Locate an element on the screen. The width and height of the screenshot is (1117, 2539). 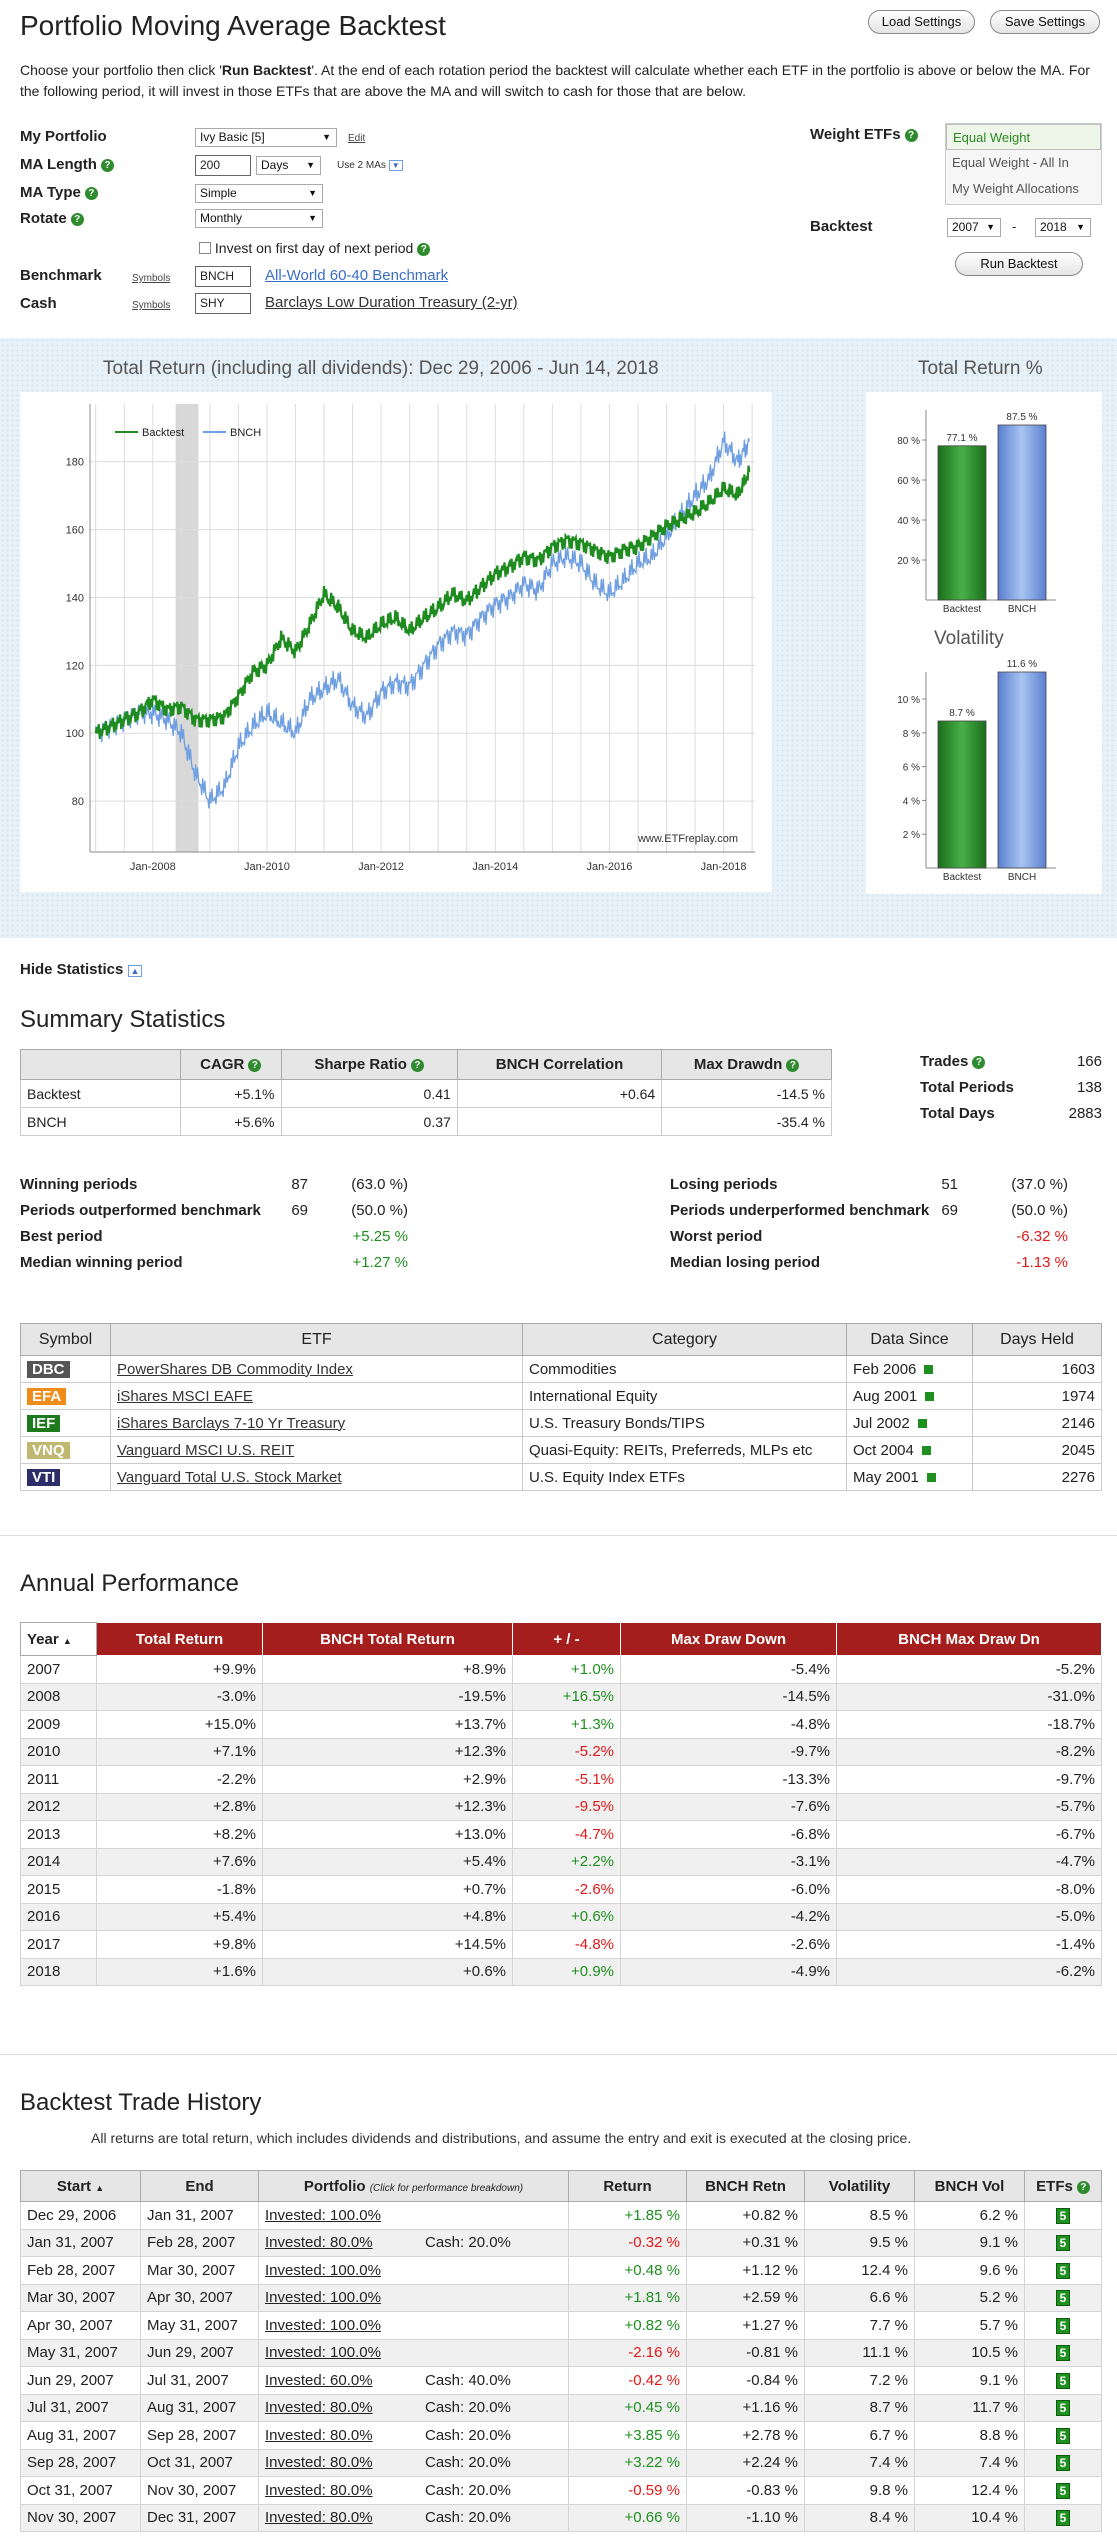
etf-name-link: Vanguard MSCI U.S. REIT is located at coordinates (206, 1450).